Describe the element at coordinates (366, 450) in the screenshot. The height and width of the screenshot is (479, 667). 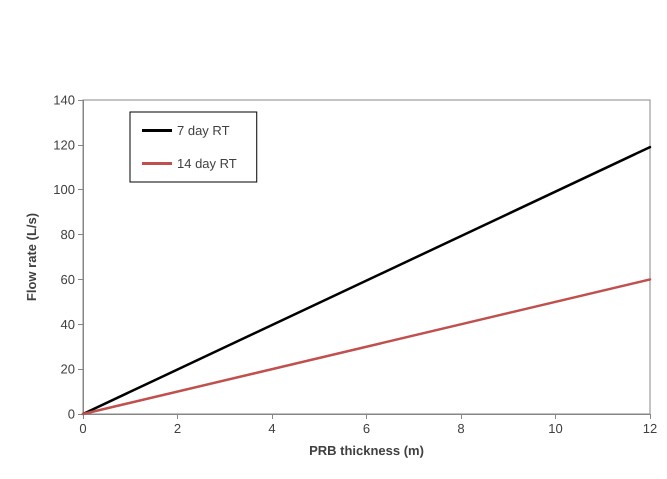
I see `x-axis-title: PRB thickness (m)` at that location.